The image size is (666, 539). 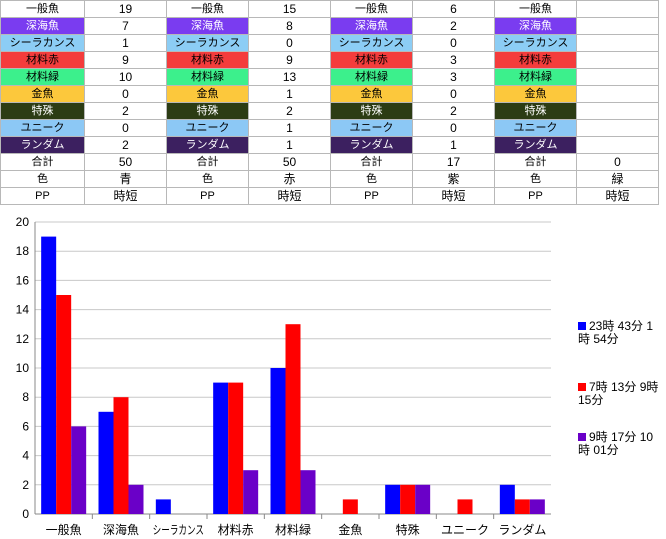 I want to click on value-cell: 19, so click(x=125, y=9).